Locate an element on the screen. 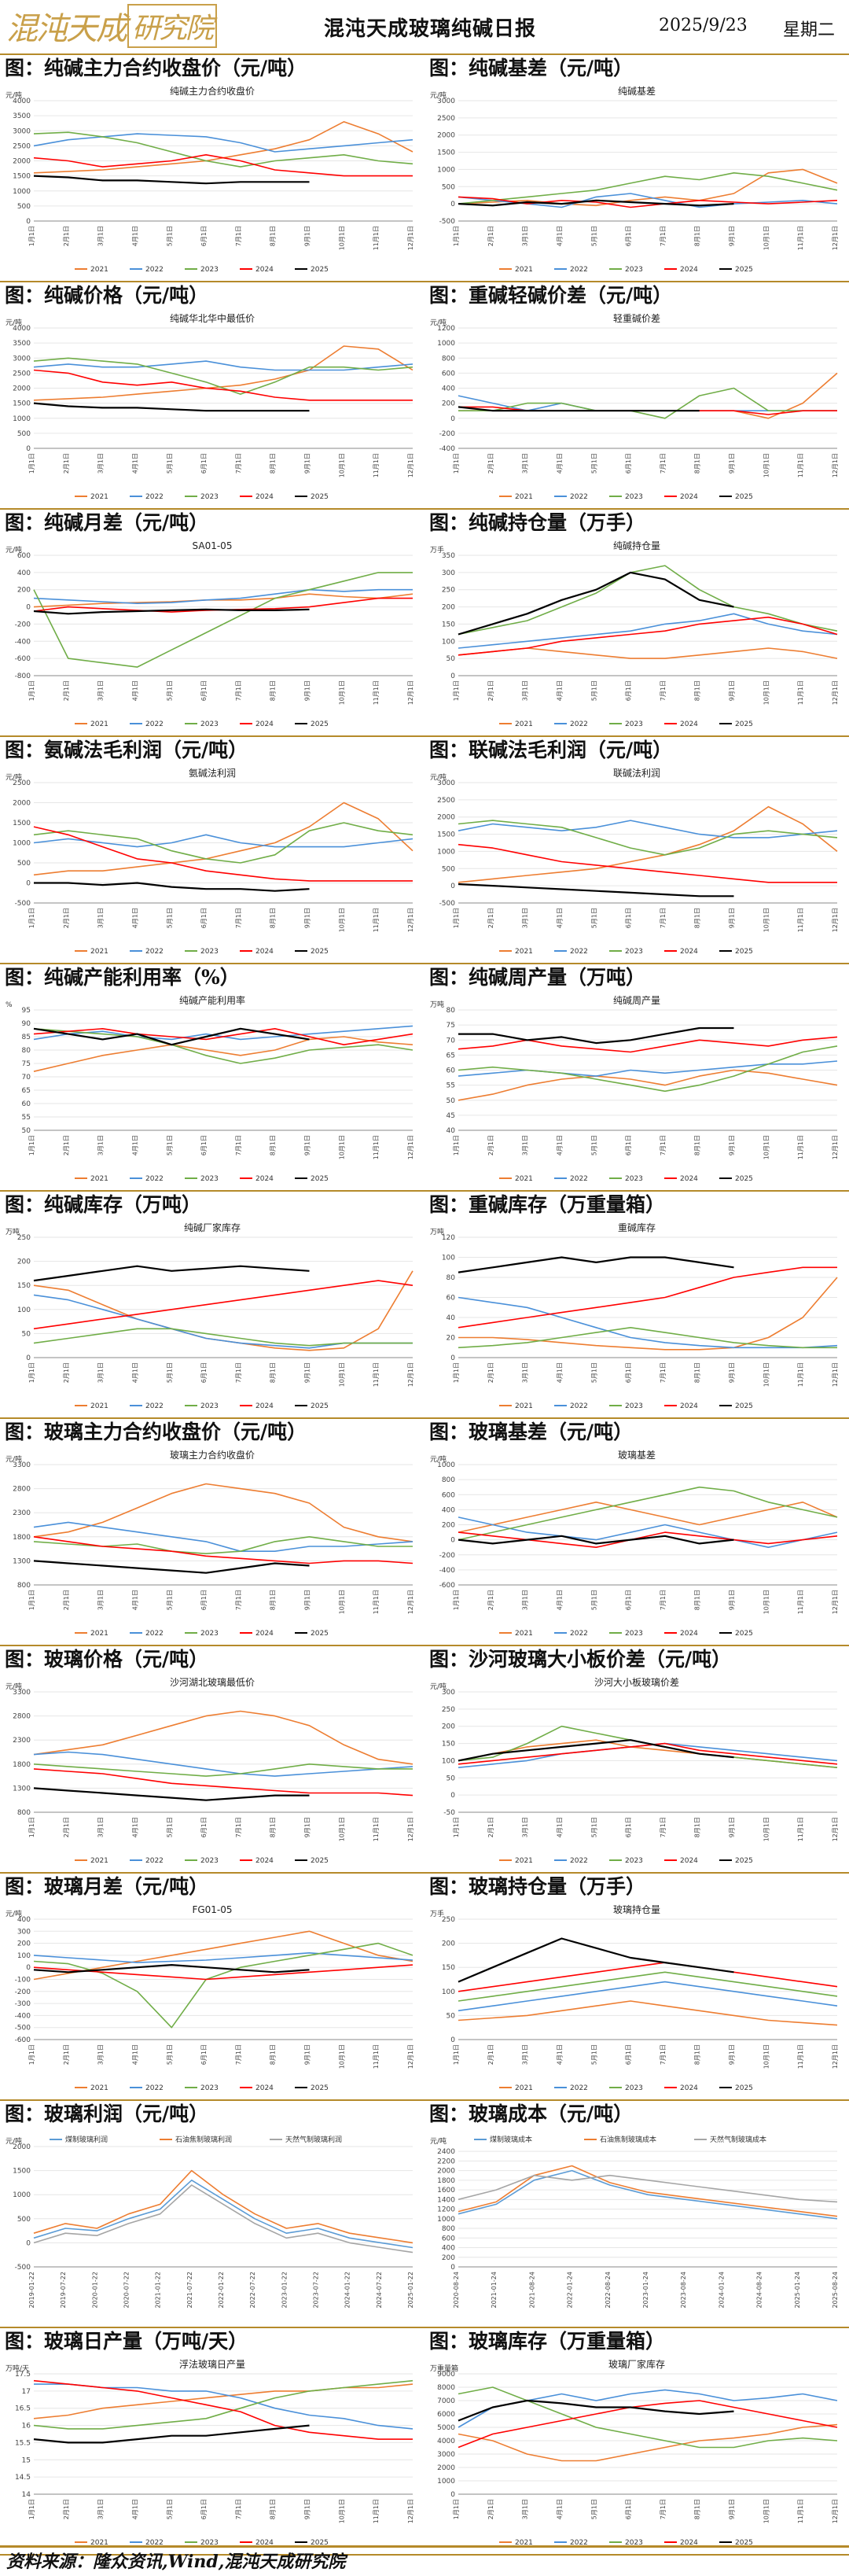  y-tick-label: 150 is located at coordinates (448, 1745).